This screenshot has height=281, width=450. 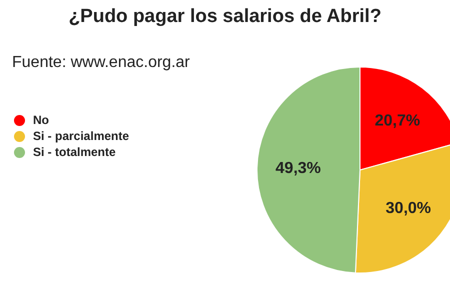 I want to click on chart-title: ¿Pudo pagar los salarios de Abril?, so click(x=225, y=17).